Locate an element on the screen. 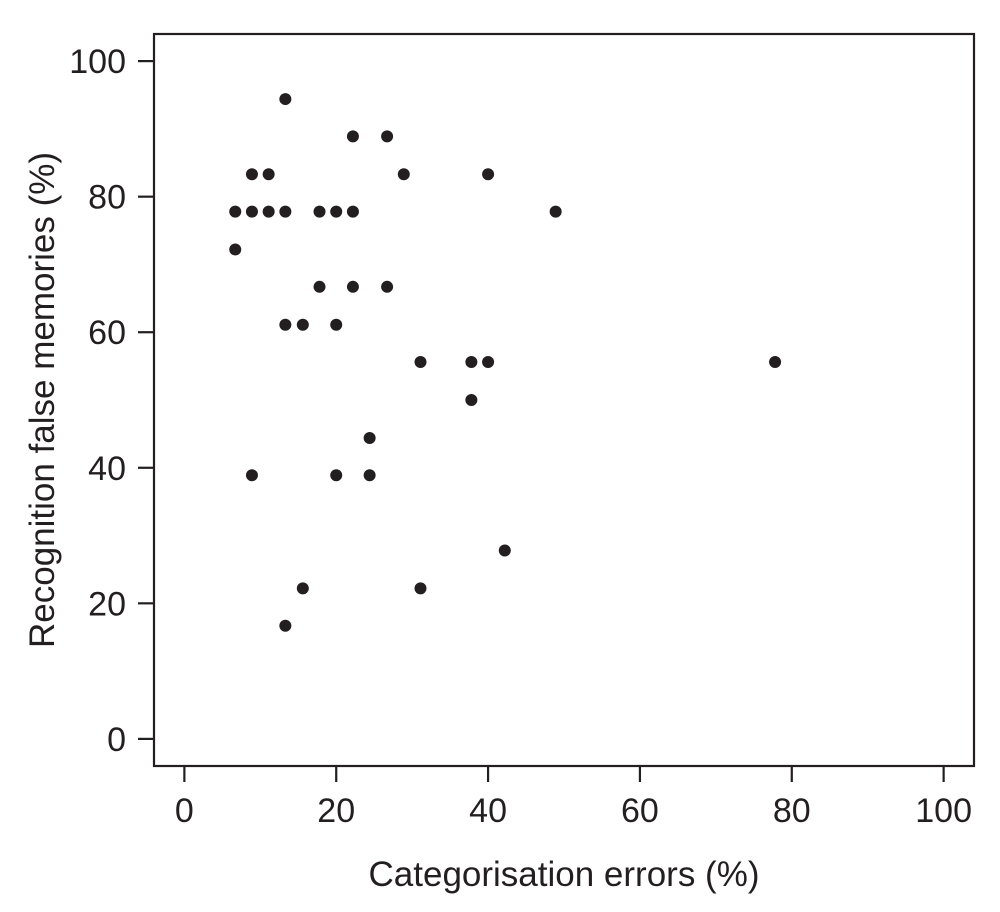 The height and width of the screenshot is (912, 1000). x-tick-label: 20 is located at coordinates (336, 811).